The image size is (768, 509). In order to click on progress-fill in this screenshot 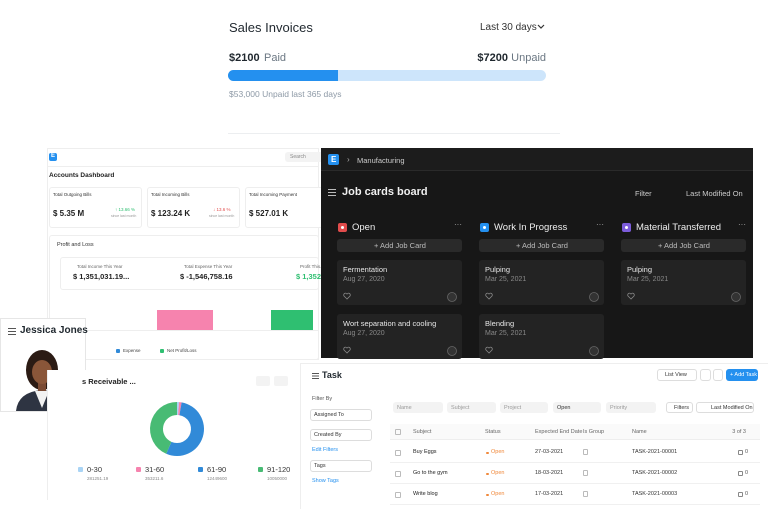, I will do `click(283, 75)`.